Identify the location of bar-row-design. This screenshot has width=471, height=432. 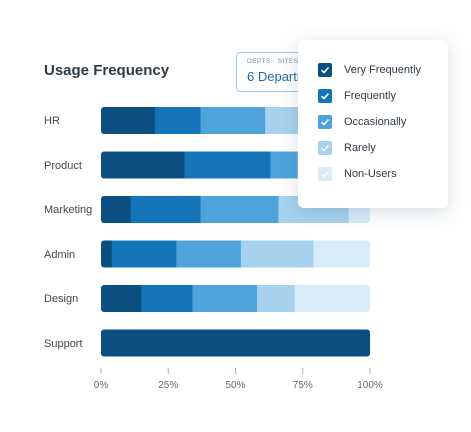
(236, 298).